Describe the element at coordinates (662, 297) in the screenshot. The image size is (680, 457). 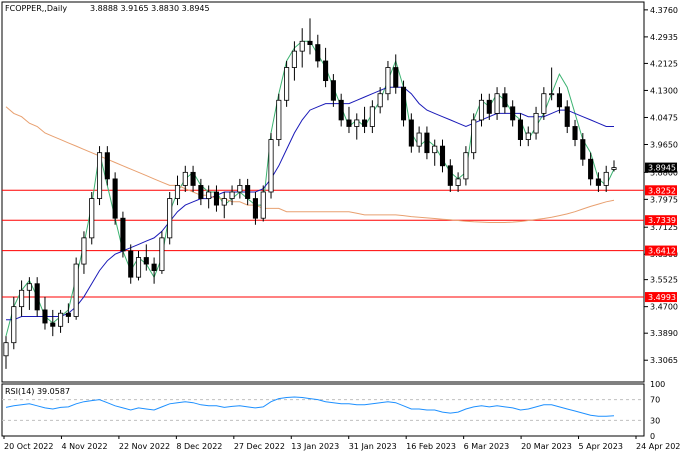
I see `level-price-label: 3.4993` at that location.